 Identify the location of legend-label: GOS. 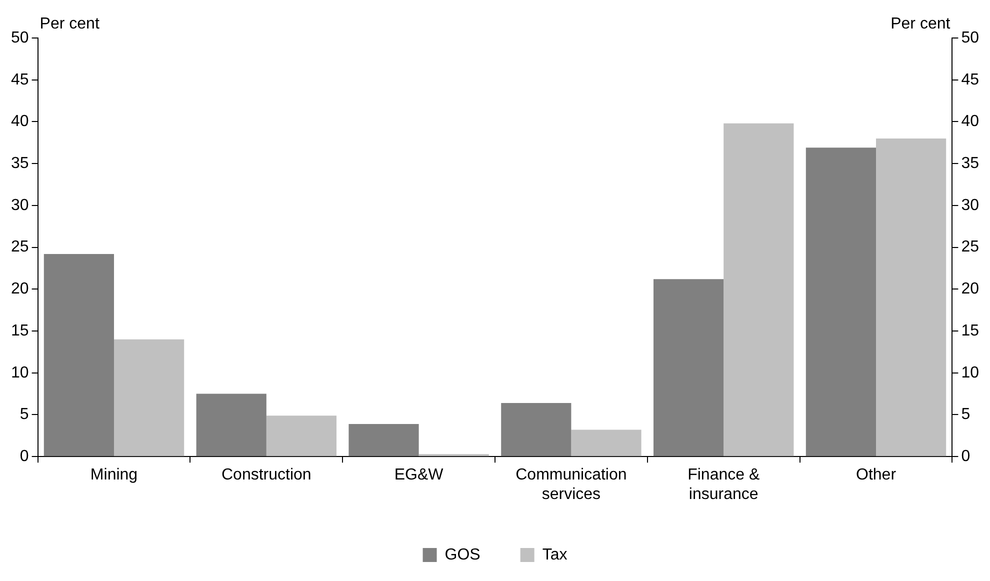
(462, 555).